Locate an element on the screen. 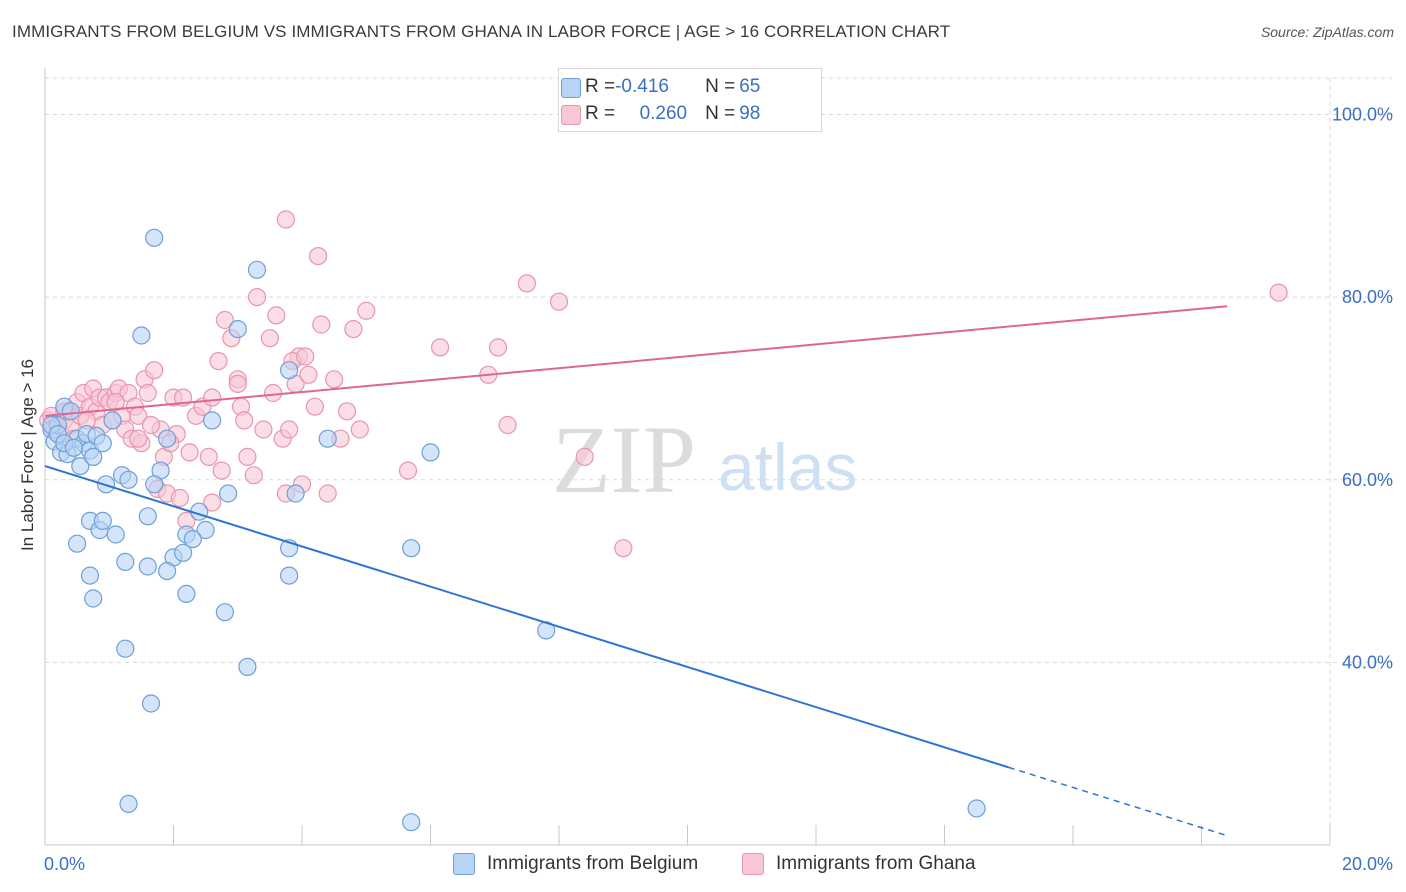 The width and height of the screenshot is (1406, 892). legend-row-belgium: R = -0.416 N = 65 is located at coordinates (661, 87).